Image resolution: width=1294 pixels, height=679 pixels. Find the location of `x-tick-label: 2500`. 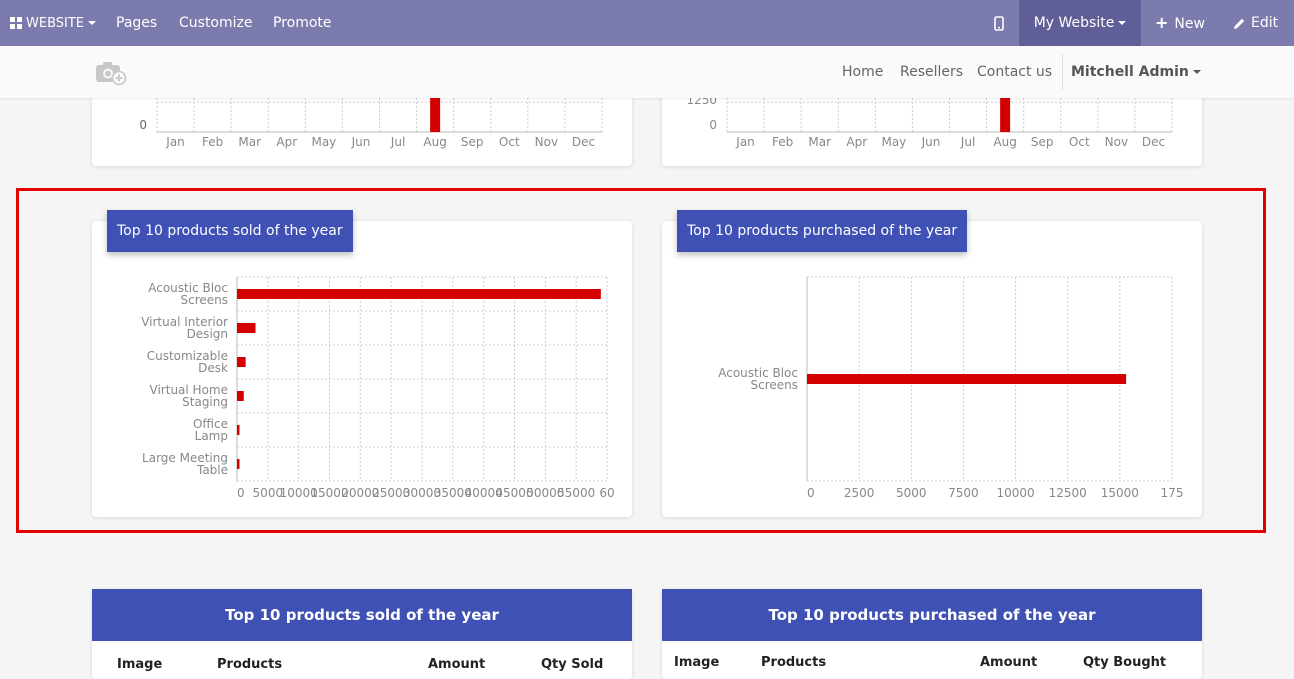

x-tick-label: 2500 is located at coordinates (859, 493).